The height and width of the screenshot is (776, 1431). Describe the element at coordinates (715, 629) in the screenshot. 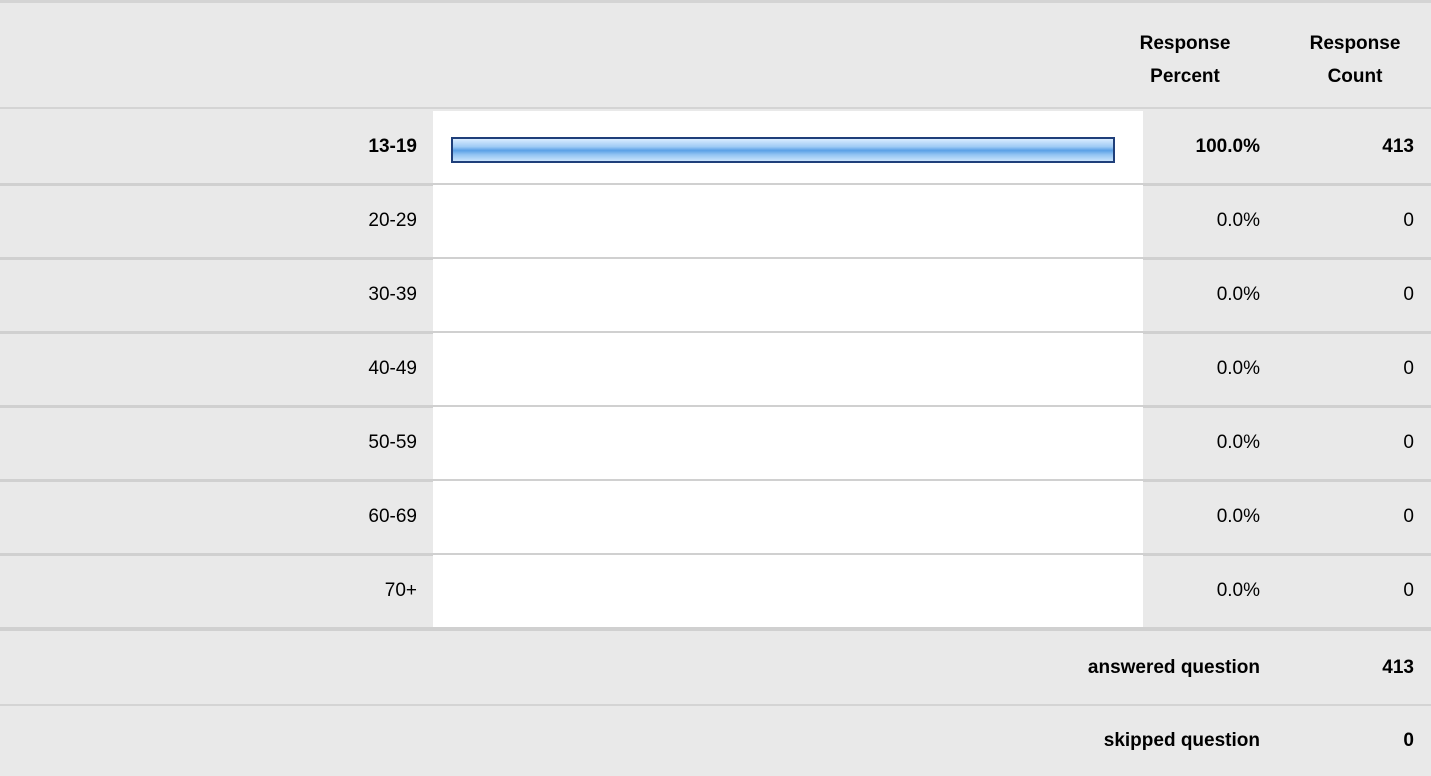

I see `row-divider` at that location.